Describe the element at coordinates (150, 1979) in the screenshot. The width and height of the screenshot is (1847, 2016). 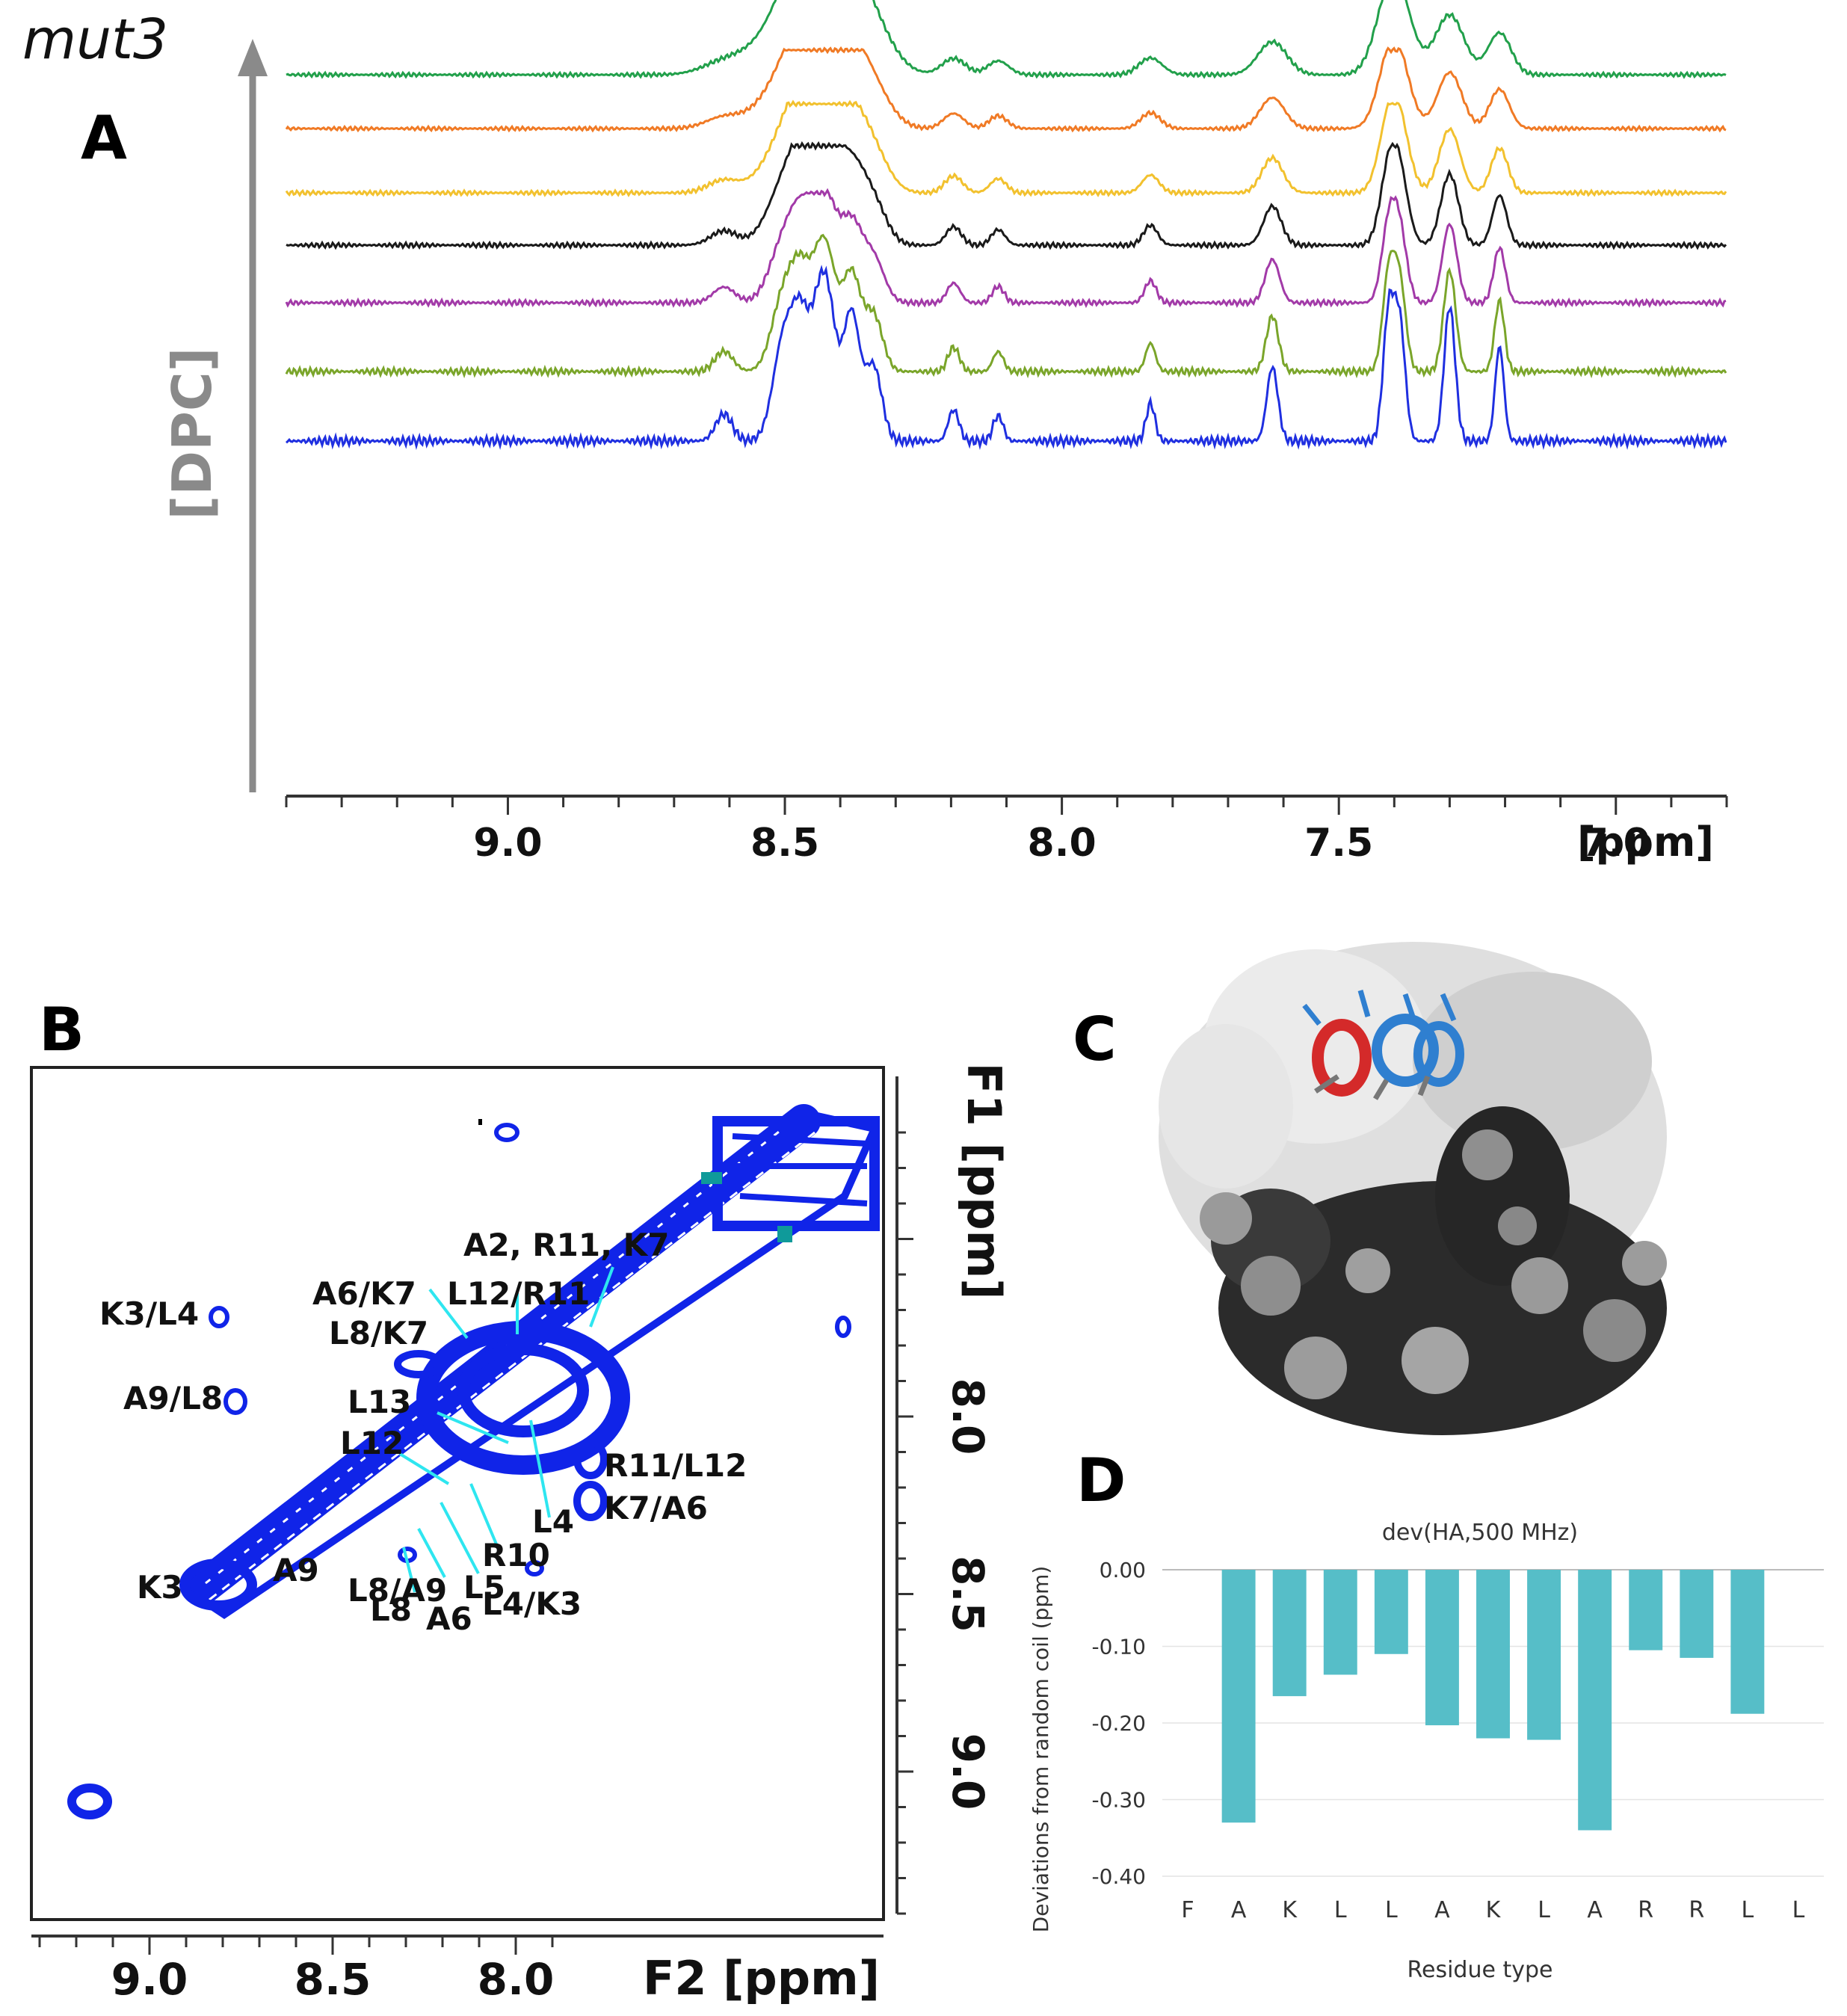
I see `panel-b-x-tick-label: 9.0` at that location.